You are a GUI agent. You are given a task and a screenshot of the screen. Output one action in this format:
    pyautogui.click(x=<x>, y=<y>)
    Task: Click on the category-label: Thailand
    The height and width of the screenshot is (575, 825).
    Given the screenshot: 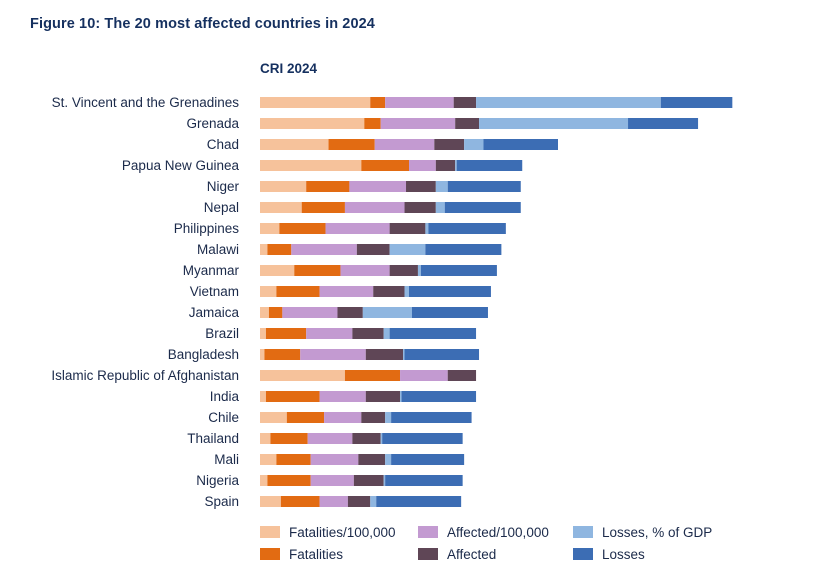 What is the action you would take?
    pyautogui.click(x=213, y=438)
    